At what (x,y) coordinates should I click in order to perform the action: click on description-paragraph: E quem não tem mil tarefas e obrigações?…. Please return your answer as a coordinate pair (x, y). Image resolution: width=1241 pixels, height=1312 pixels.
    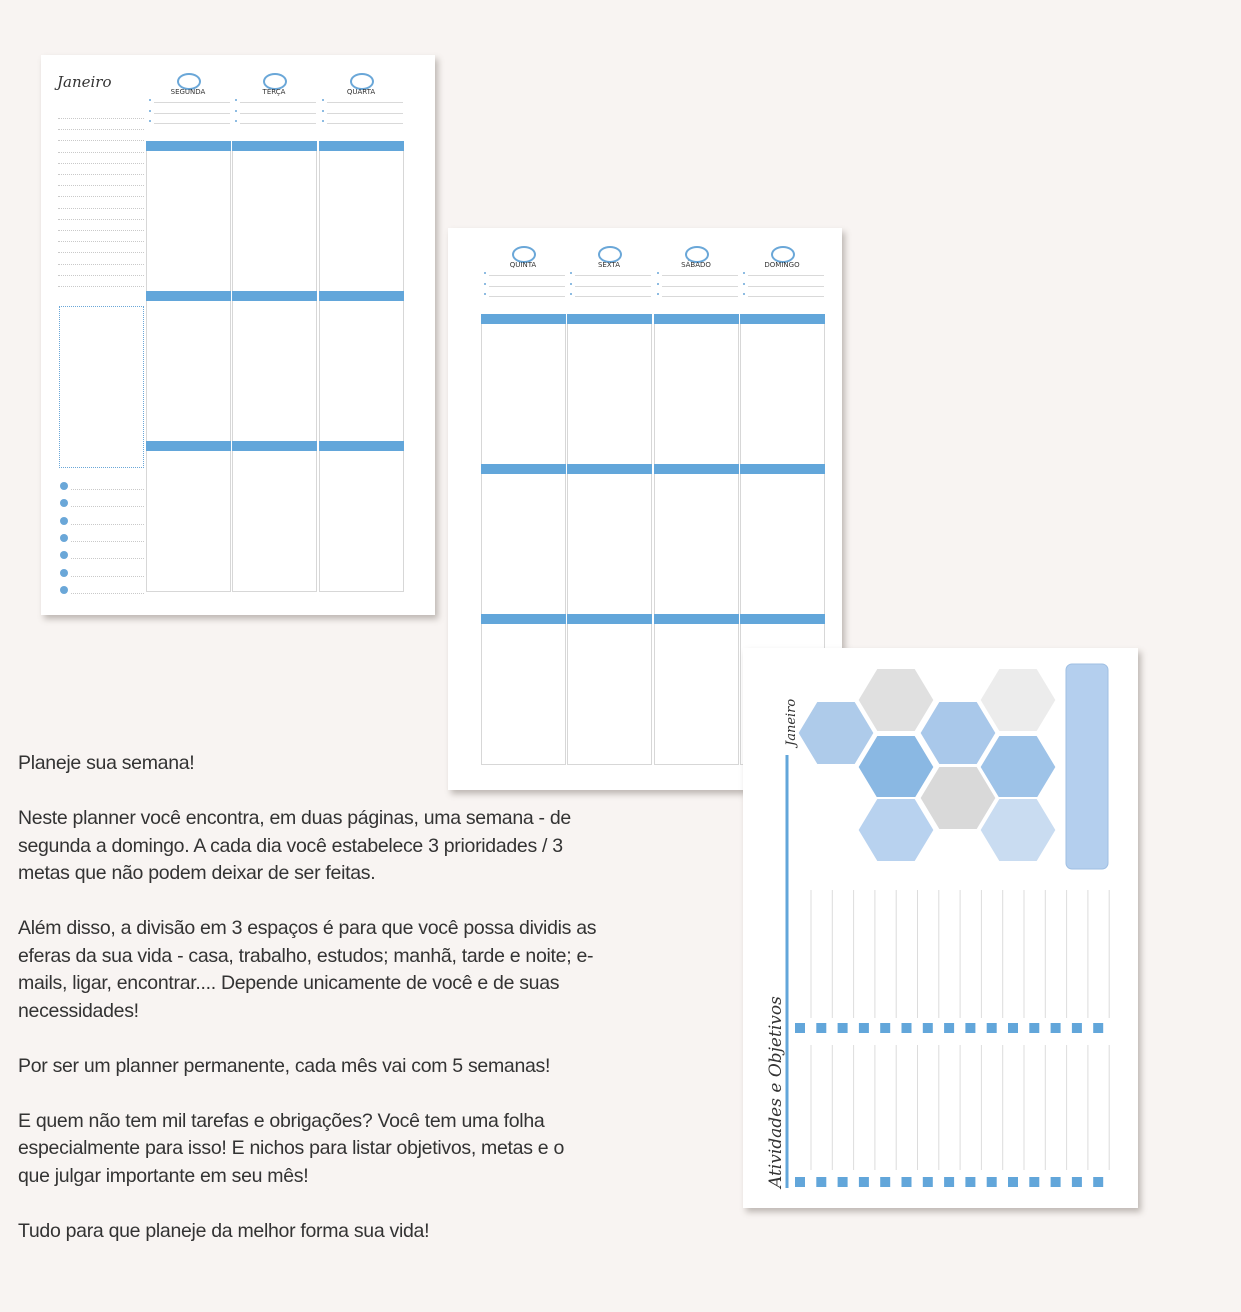
    Looking at the image, I should click on (291, 1148).